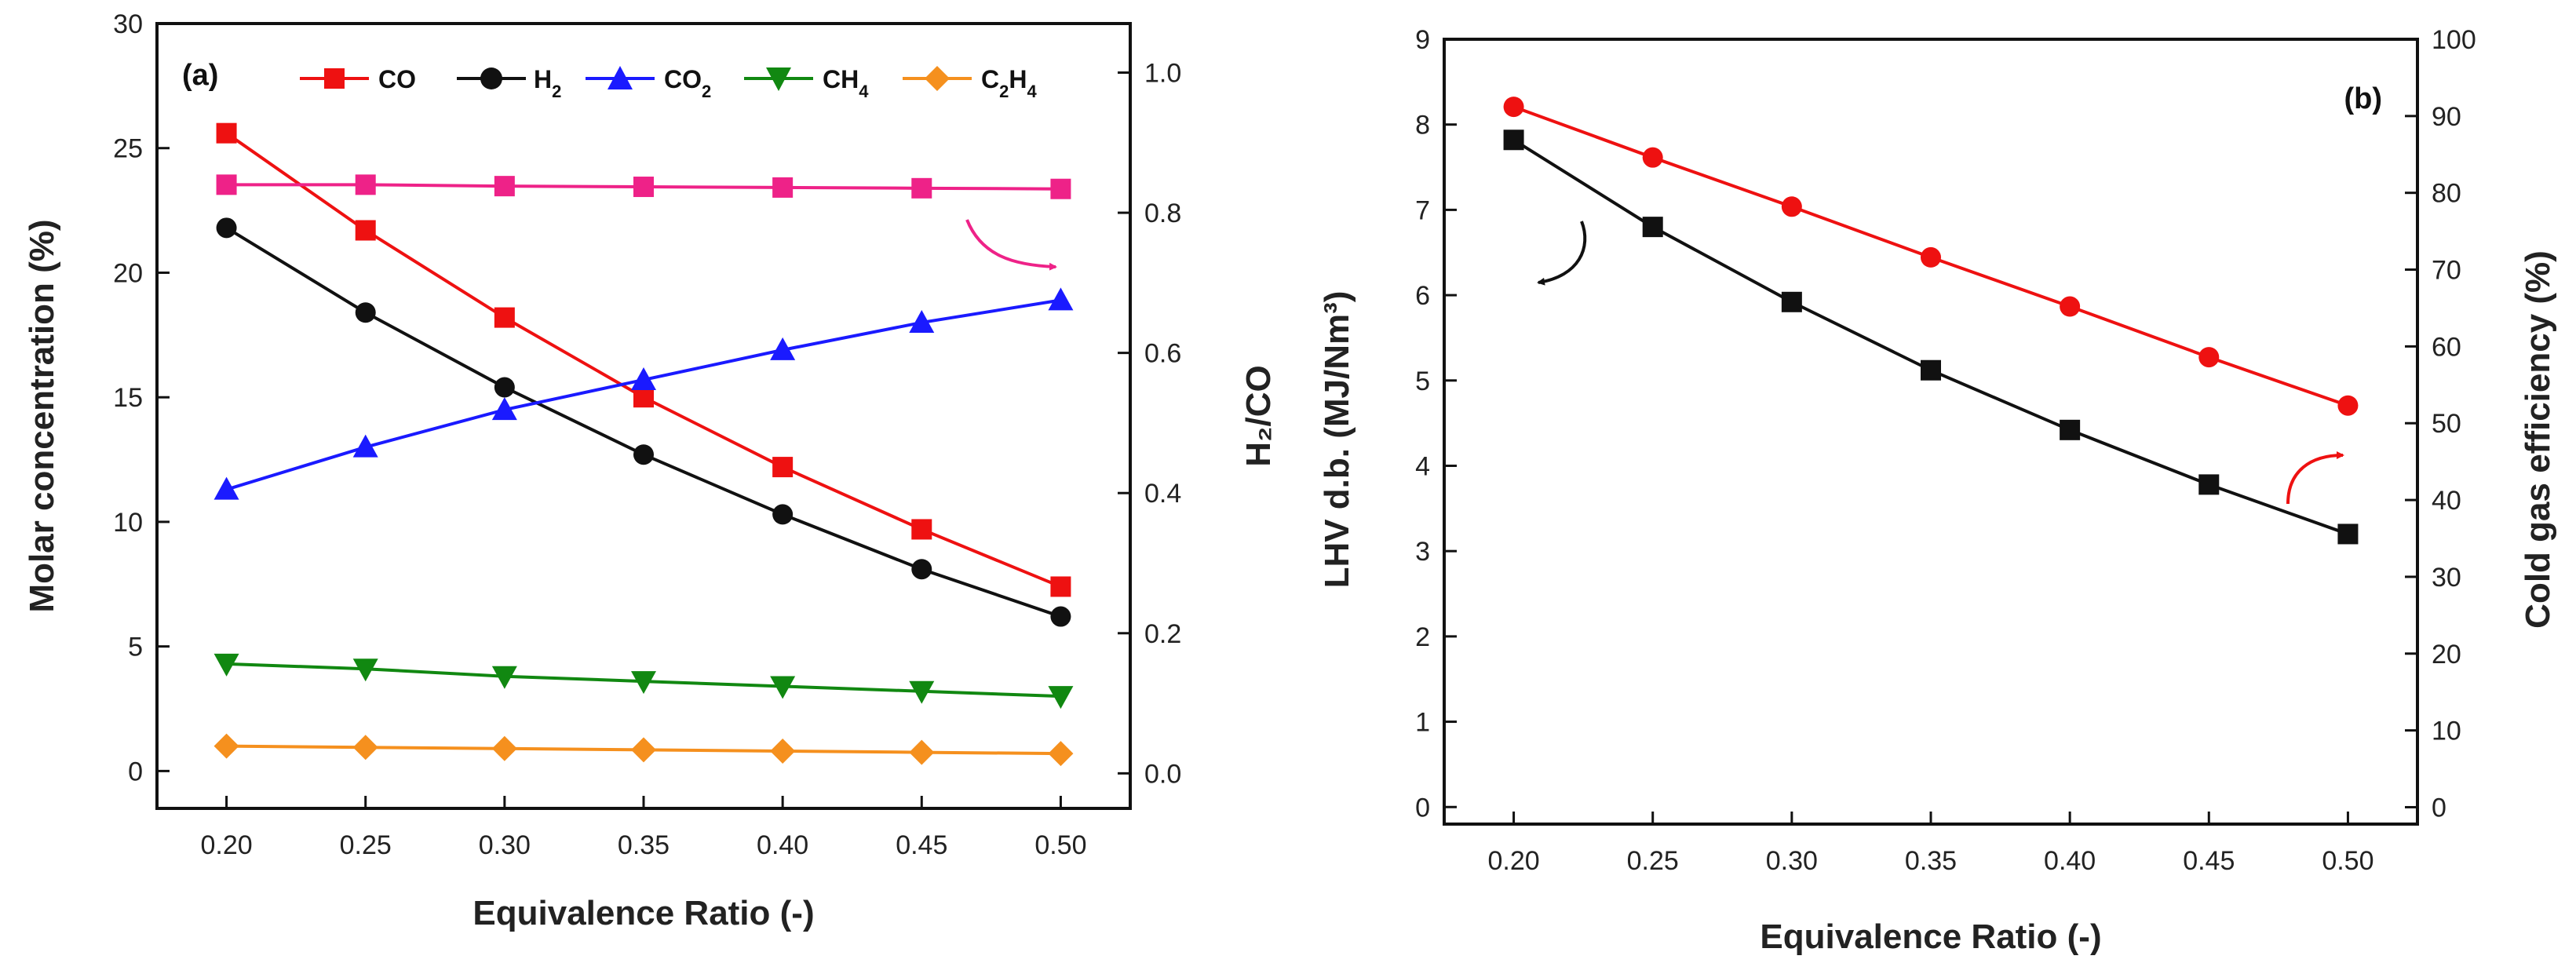 Image resolution: width=2576 pixels, height=974 pixels. Describe the element at coordinates (1162, 494) in the screenshot. I see `y-tick-label-right: 0.4` at that location.